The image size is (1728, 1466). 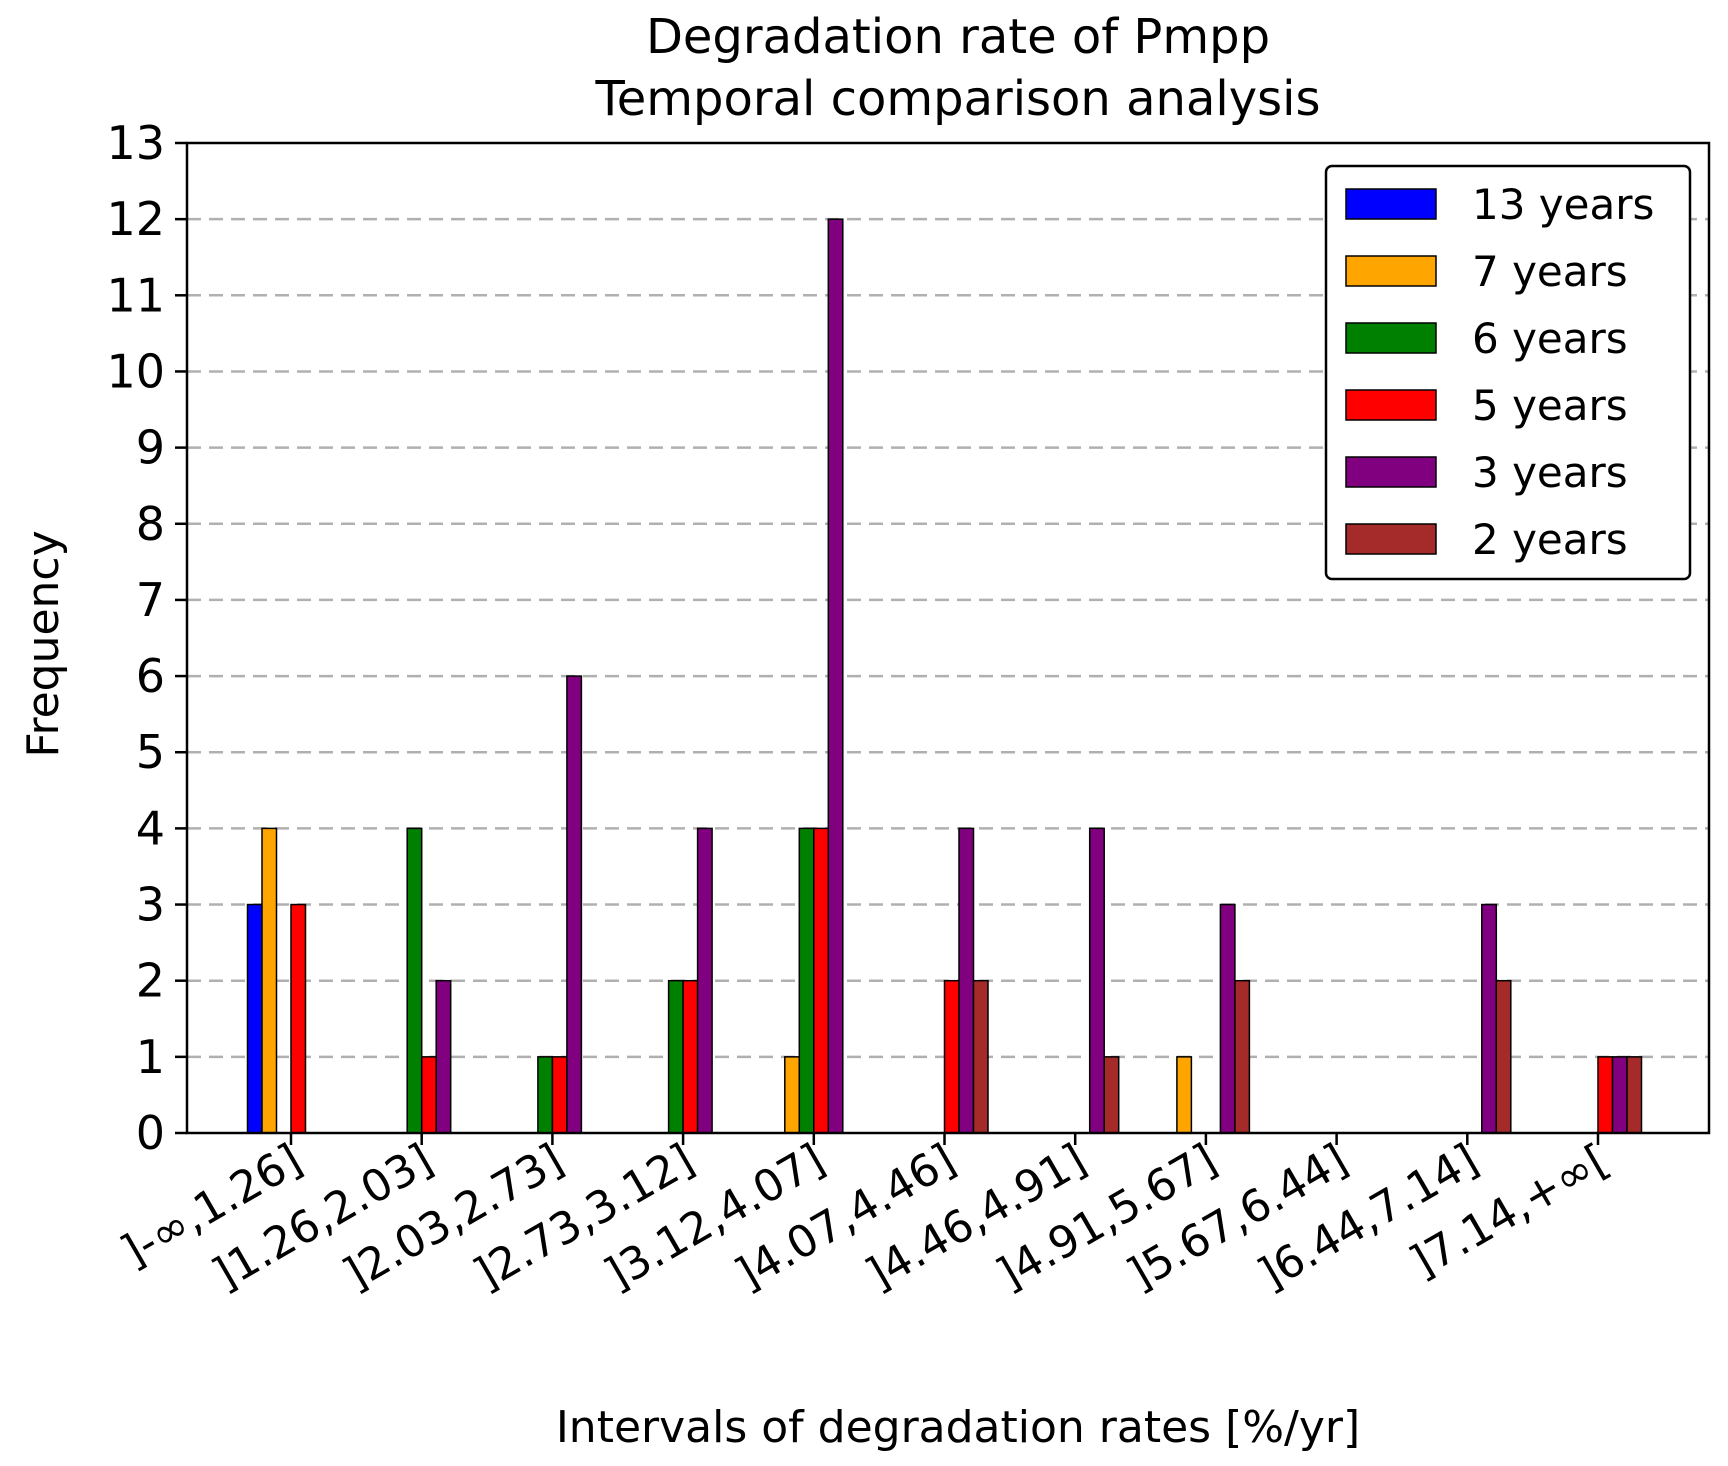 What do you see at coordinates (150, 448) in the screenshot?
I see `y-tick-label: 9` at bounding box center [150, 448].